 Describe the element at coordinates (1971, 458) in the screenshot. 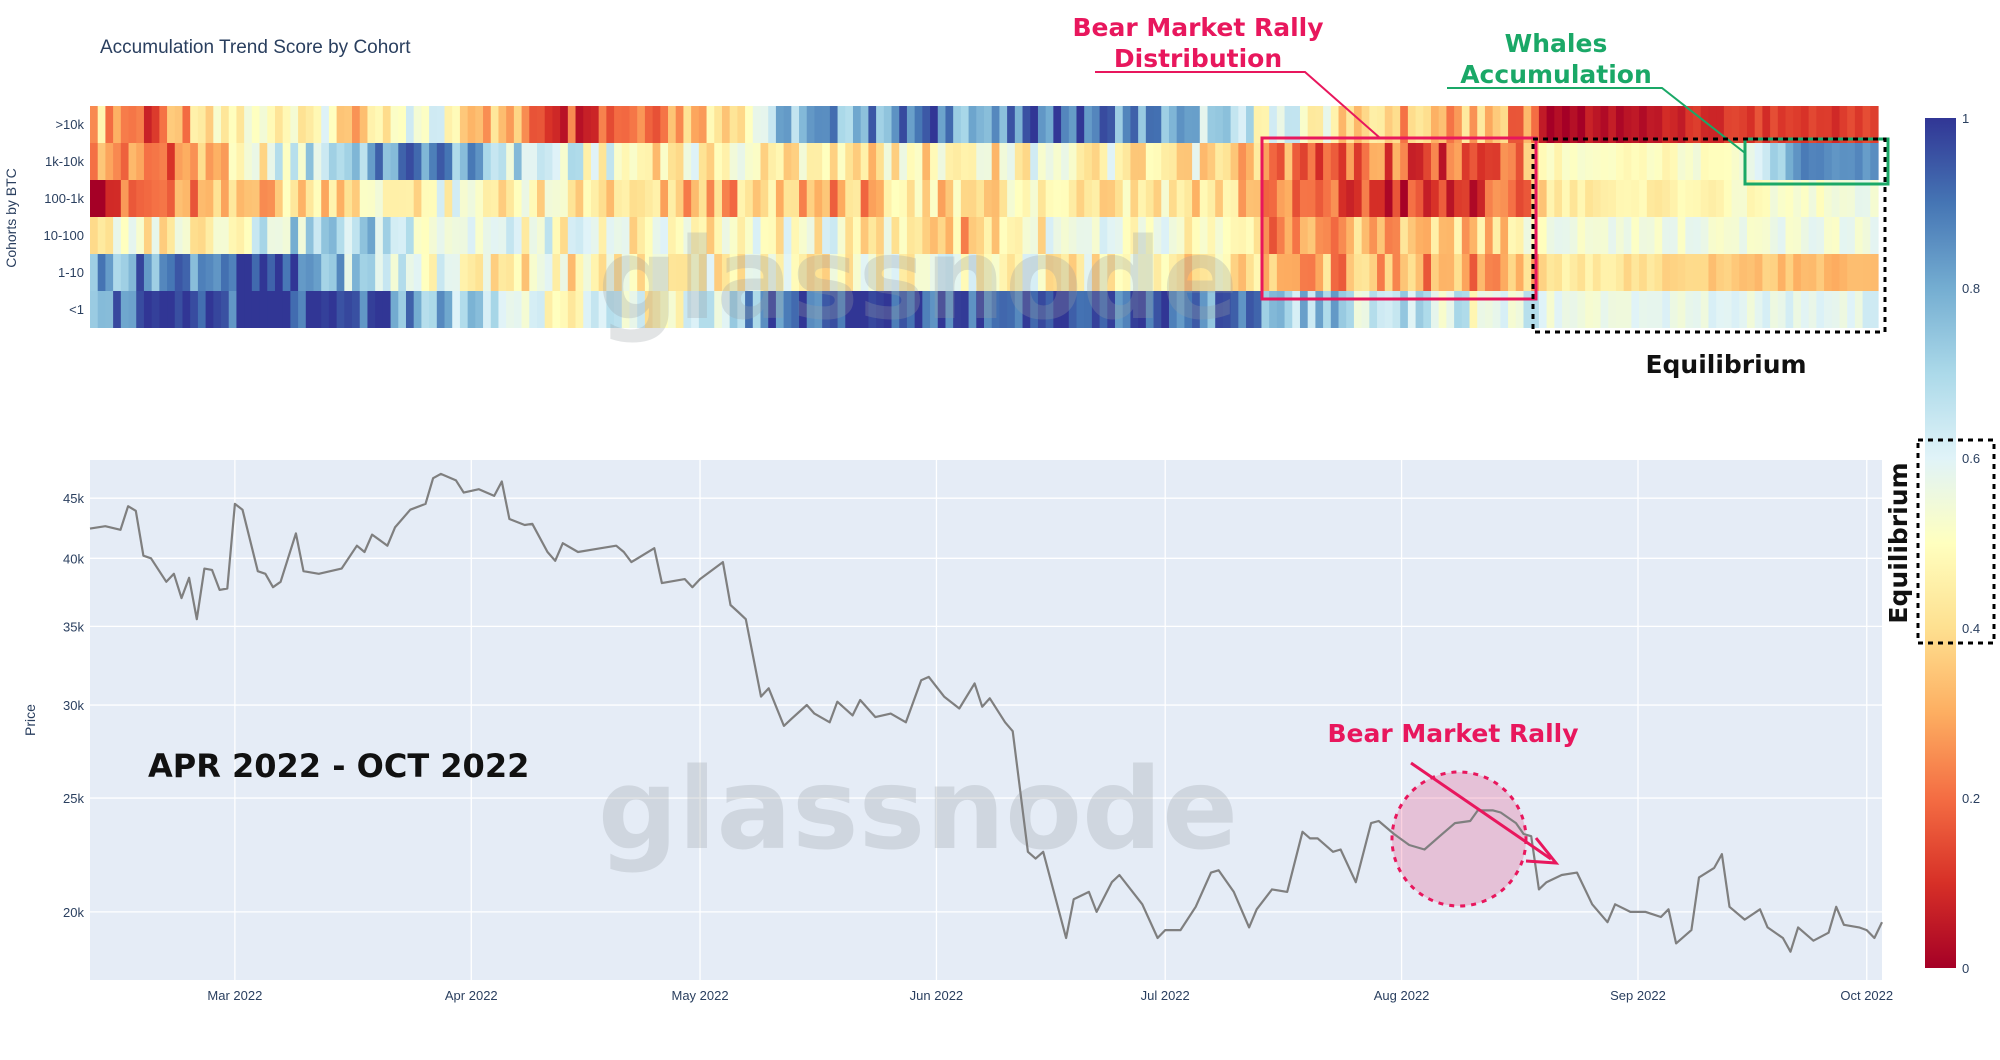

I see `colorbar-tick-label: 0.6` at that location.